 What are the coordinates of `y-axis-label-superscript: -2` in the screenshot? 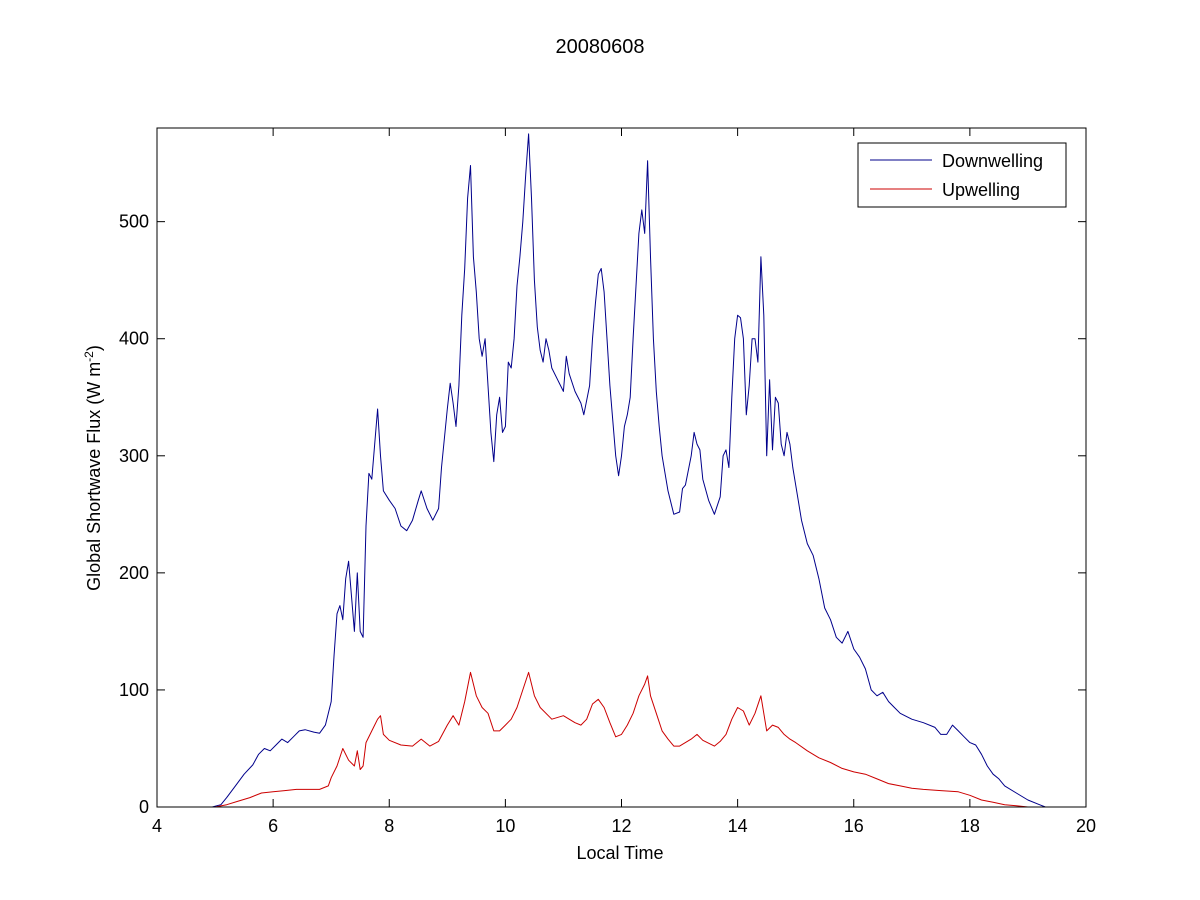 It's located at (89, 356).